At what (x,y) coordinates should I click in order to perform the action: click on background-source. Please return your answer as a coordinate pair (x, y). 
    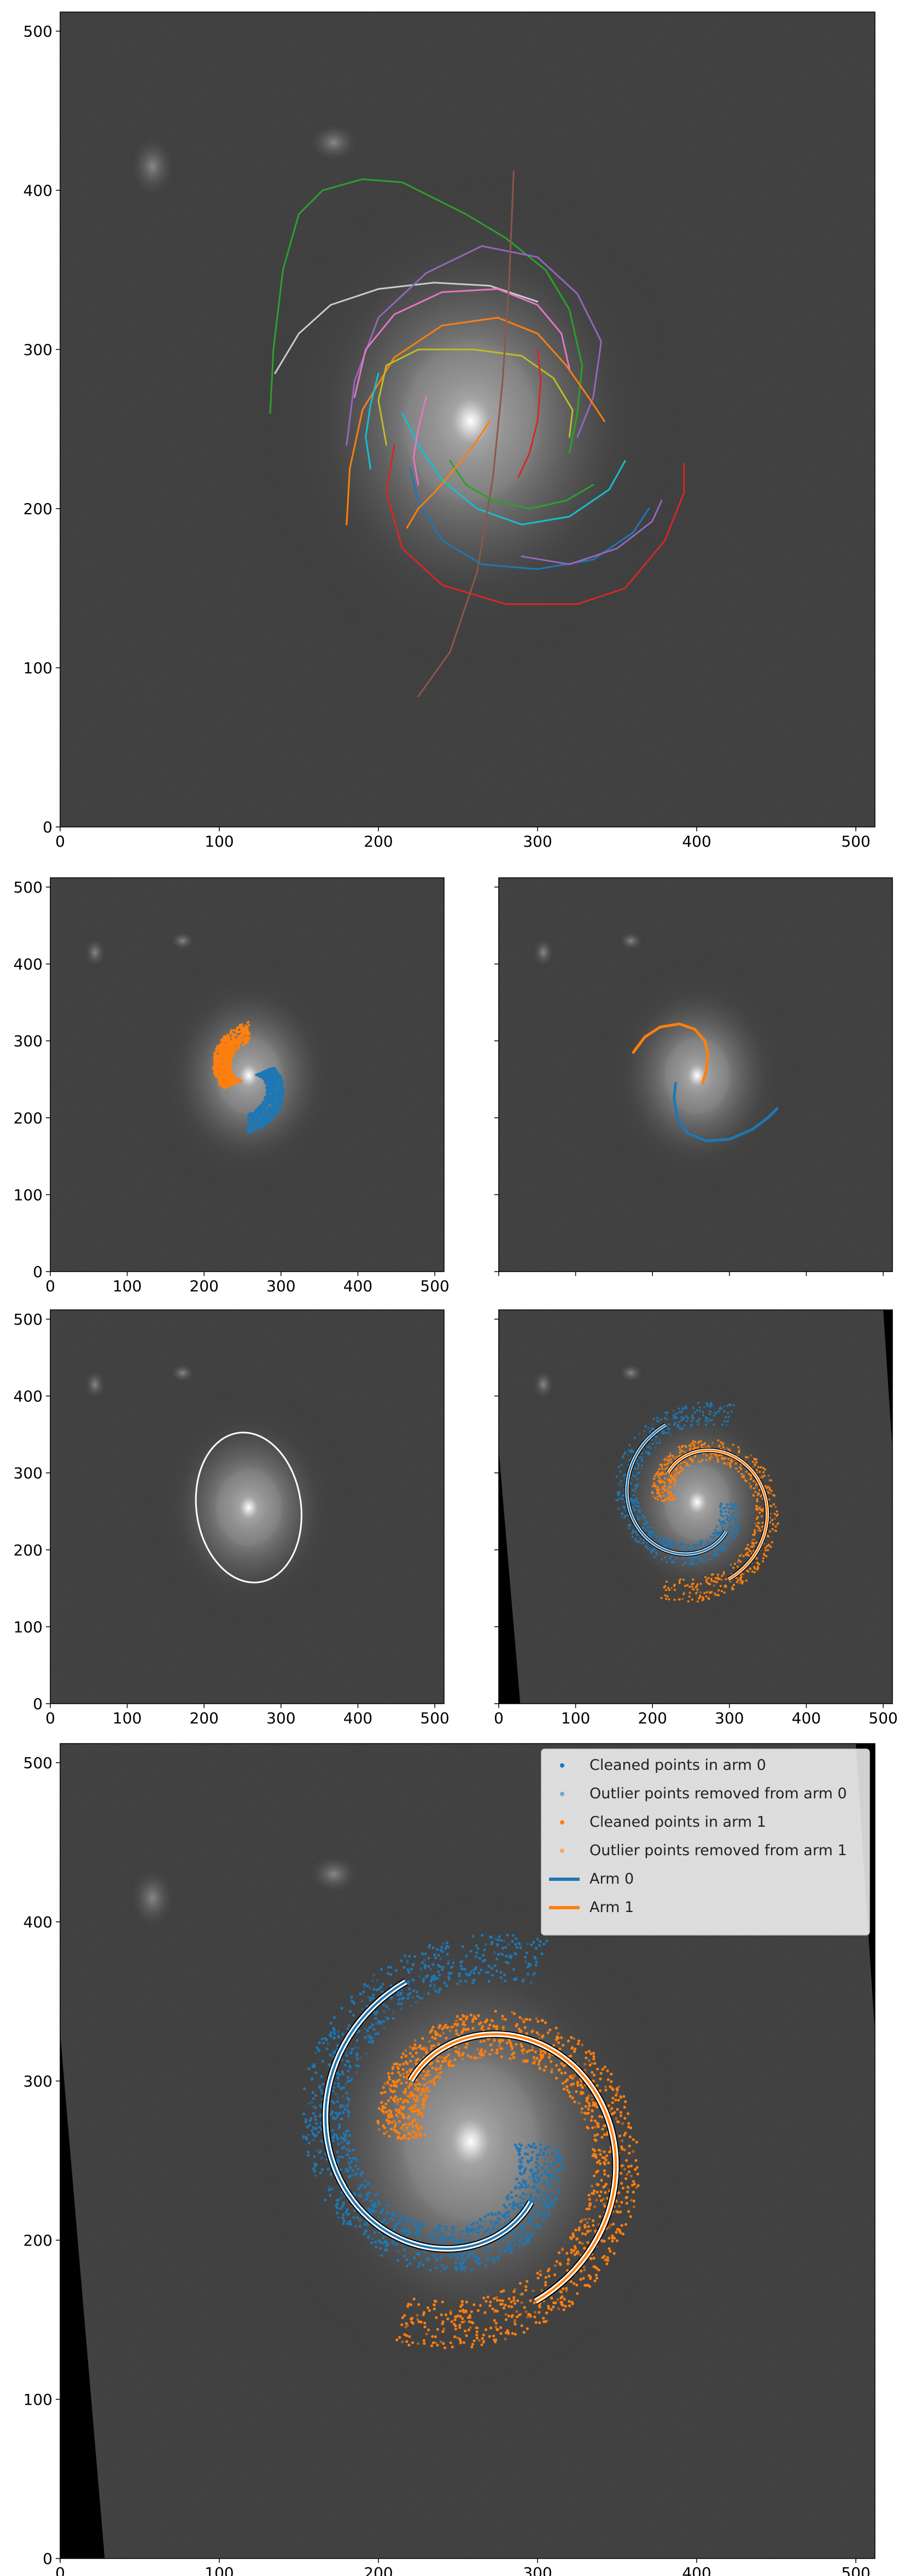
    Looking at the image, I should click on (631, 941).